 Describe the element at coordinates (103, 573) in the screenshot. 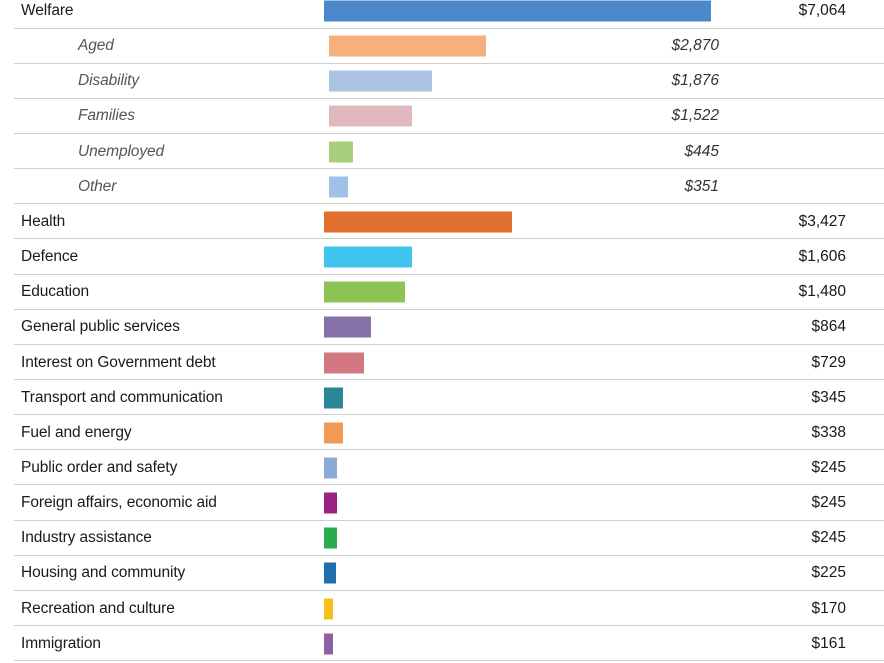

I see `category-label: Housing and community` at that location.